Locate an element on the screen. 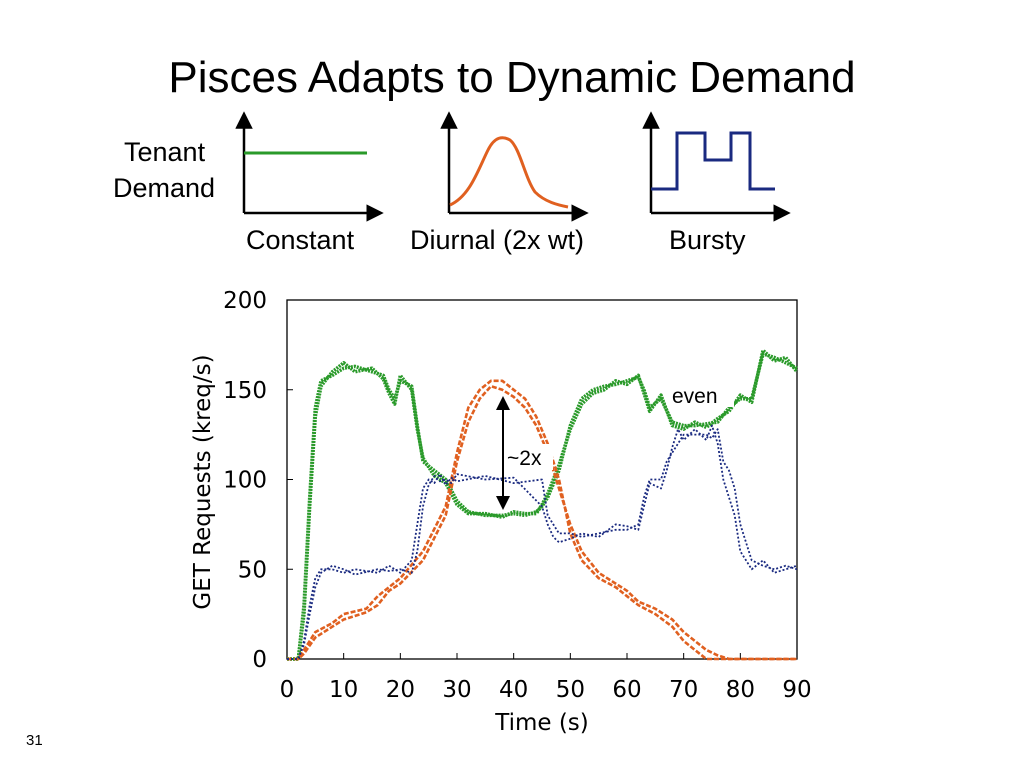  bursty-demand-line is located at coordinates (713, 161).